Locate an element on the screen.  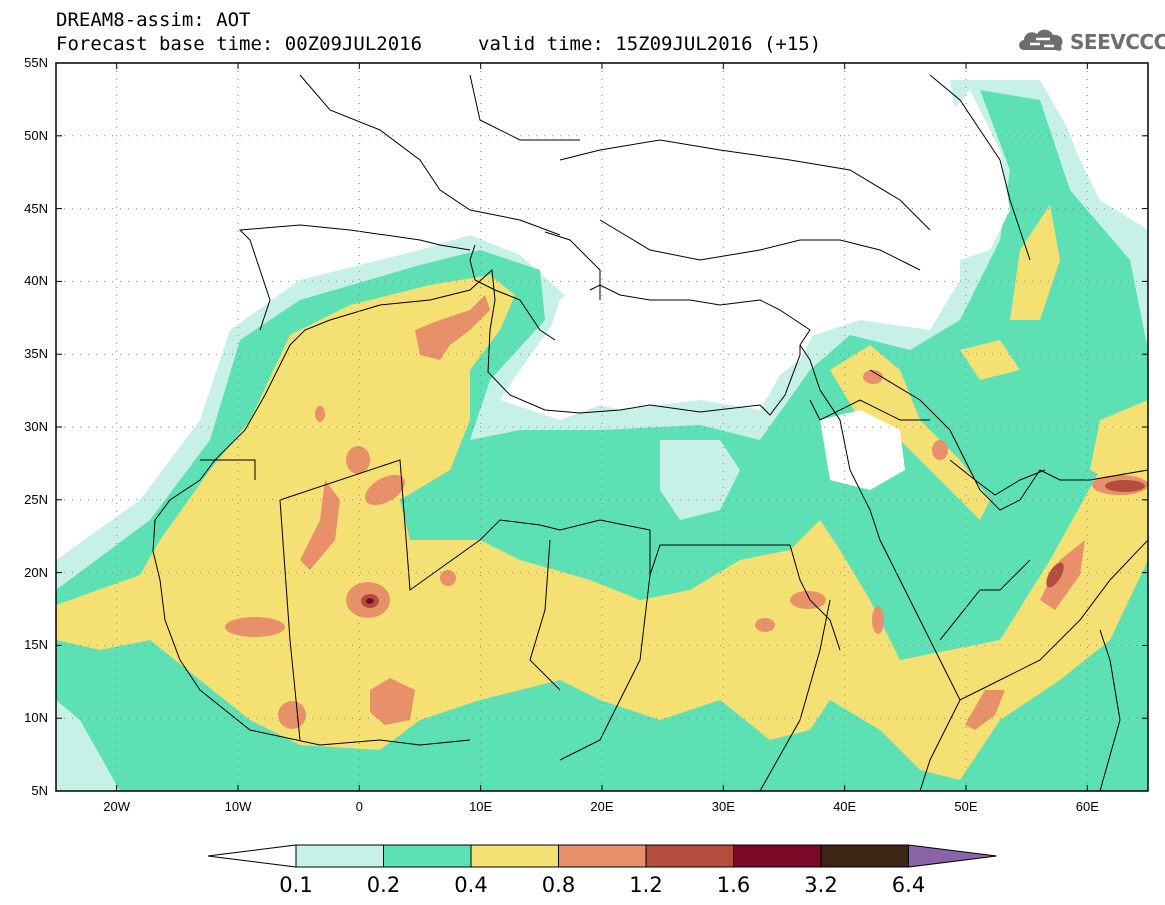
lon-tick-label: 30E is located at coordinates (723, 806).